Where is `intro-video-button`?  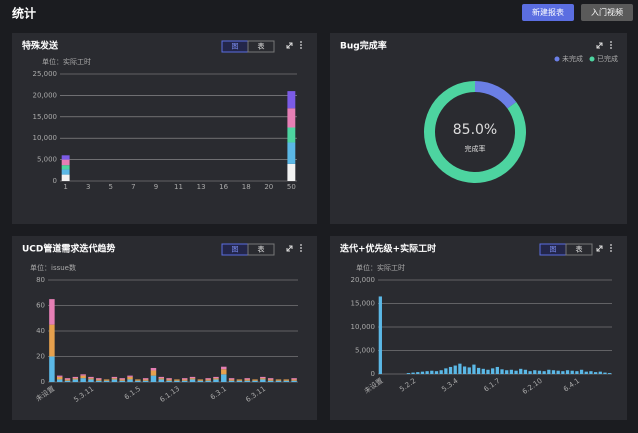
intro-video-button is located at coordinates (607, 12).